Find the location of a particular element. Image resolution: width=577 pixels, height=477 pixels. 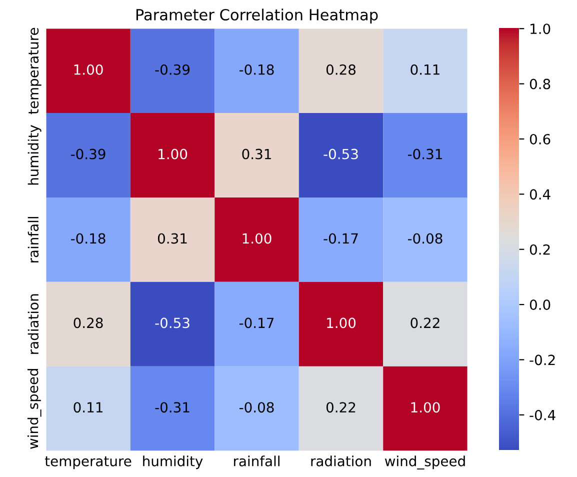

color-bar-label: 0.8 is located at coordinates (540, 84).